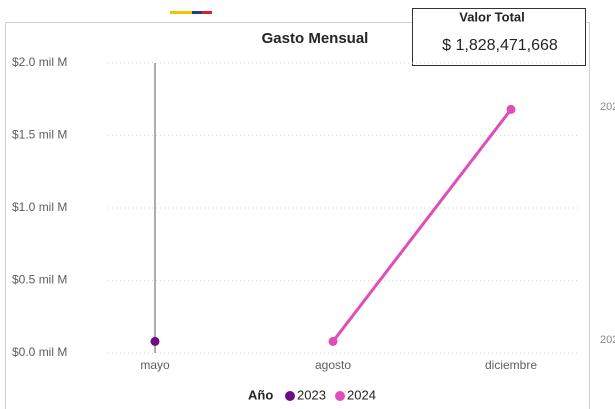 The height and width of the screenshot is (409, 615). Describe the element at coordinates (607, 340) in the screenshot. I see `side-label: 2023` at that location.